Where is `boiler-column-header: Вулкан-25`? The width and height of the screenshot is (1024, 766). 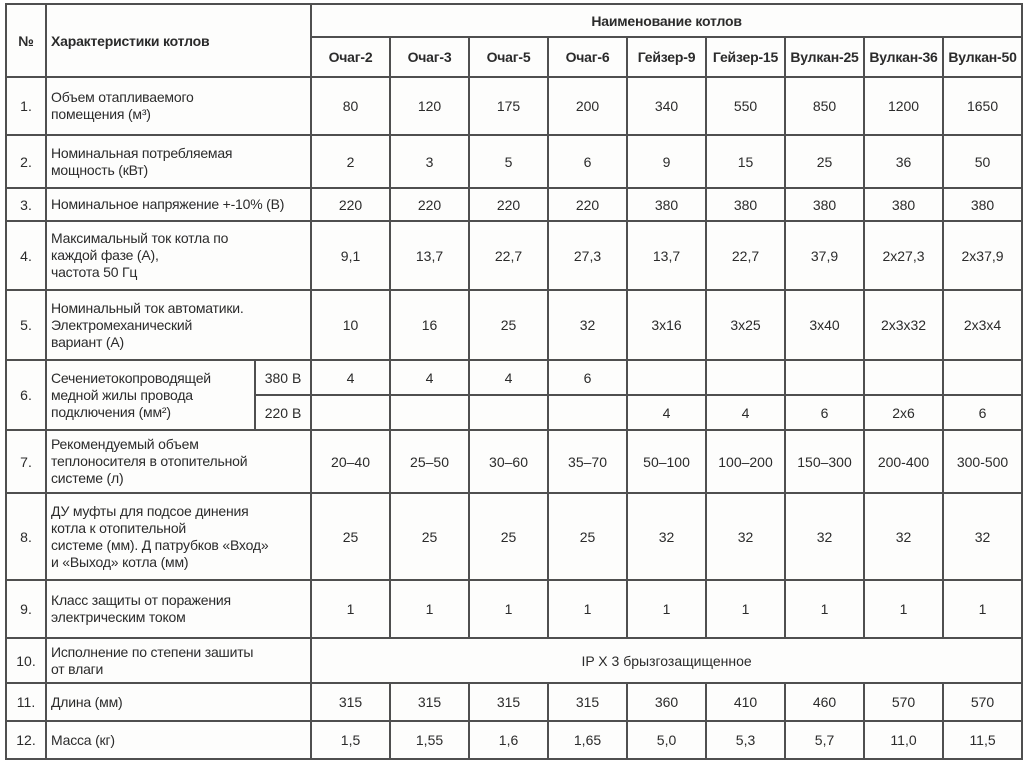
boiler-column-header: Вулкан-25 is located at coordinates (825, 57).